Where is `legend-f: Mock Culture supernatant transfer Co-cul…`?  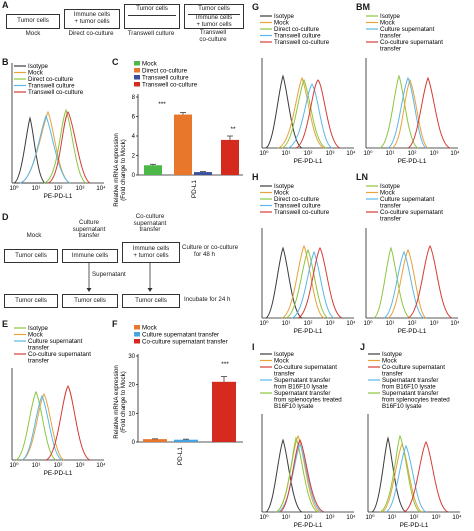
legend-f: Mock Culture supernatant transfer Co-cul… is located at coordinates (181, 335).